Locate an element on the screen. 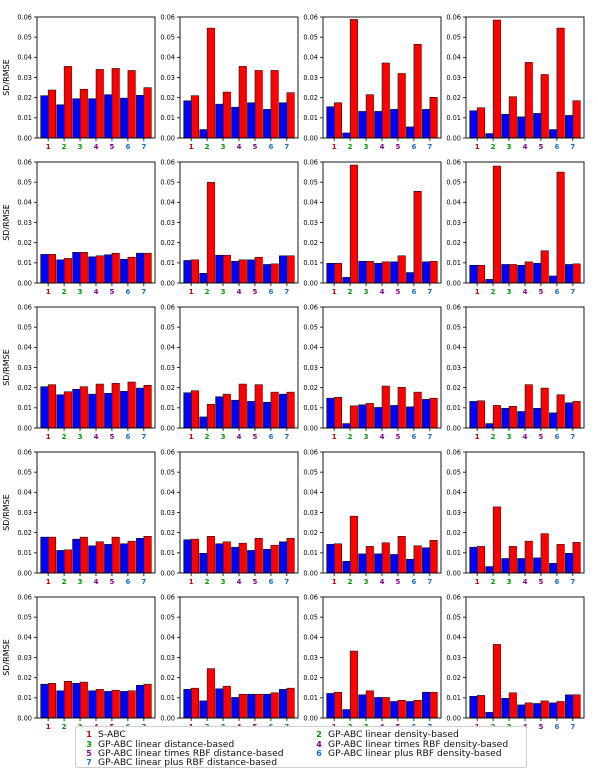  legend-marker-3: 3 is located at coordinates (89, 744).